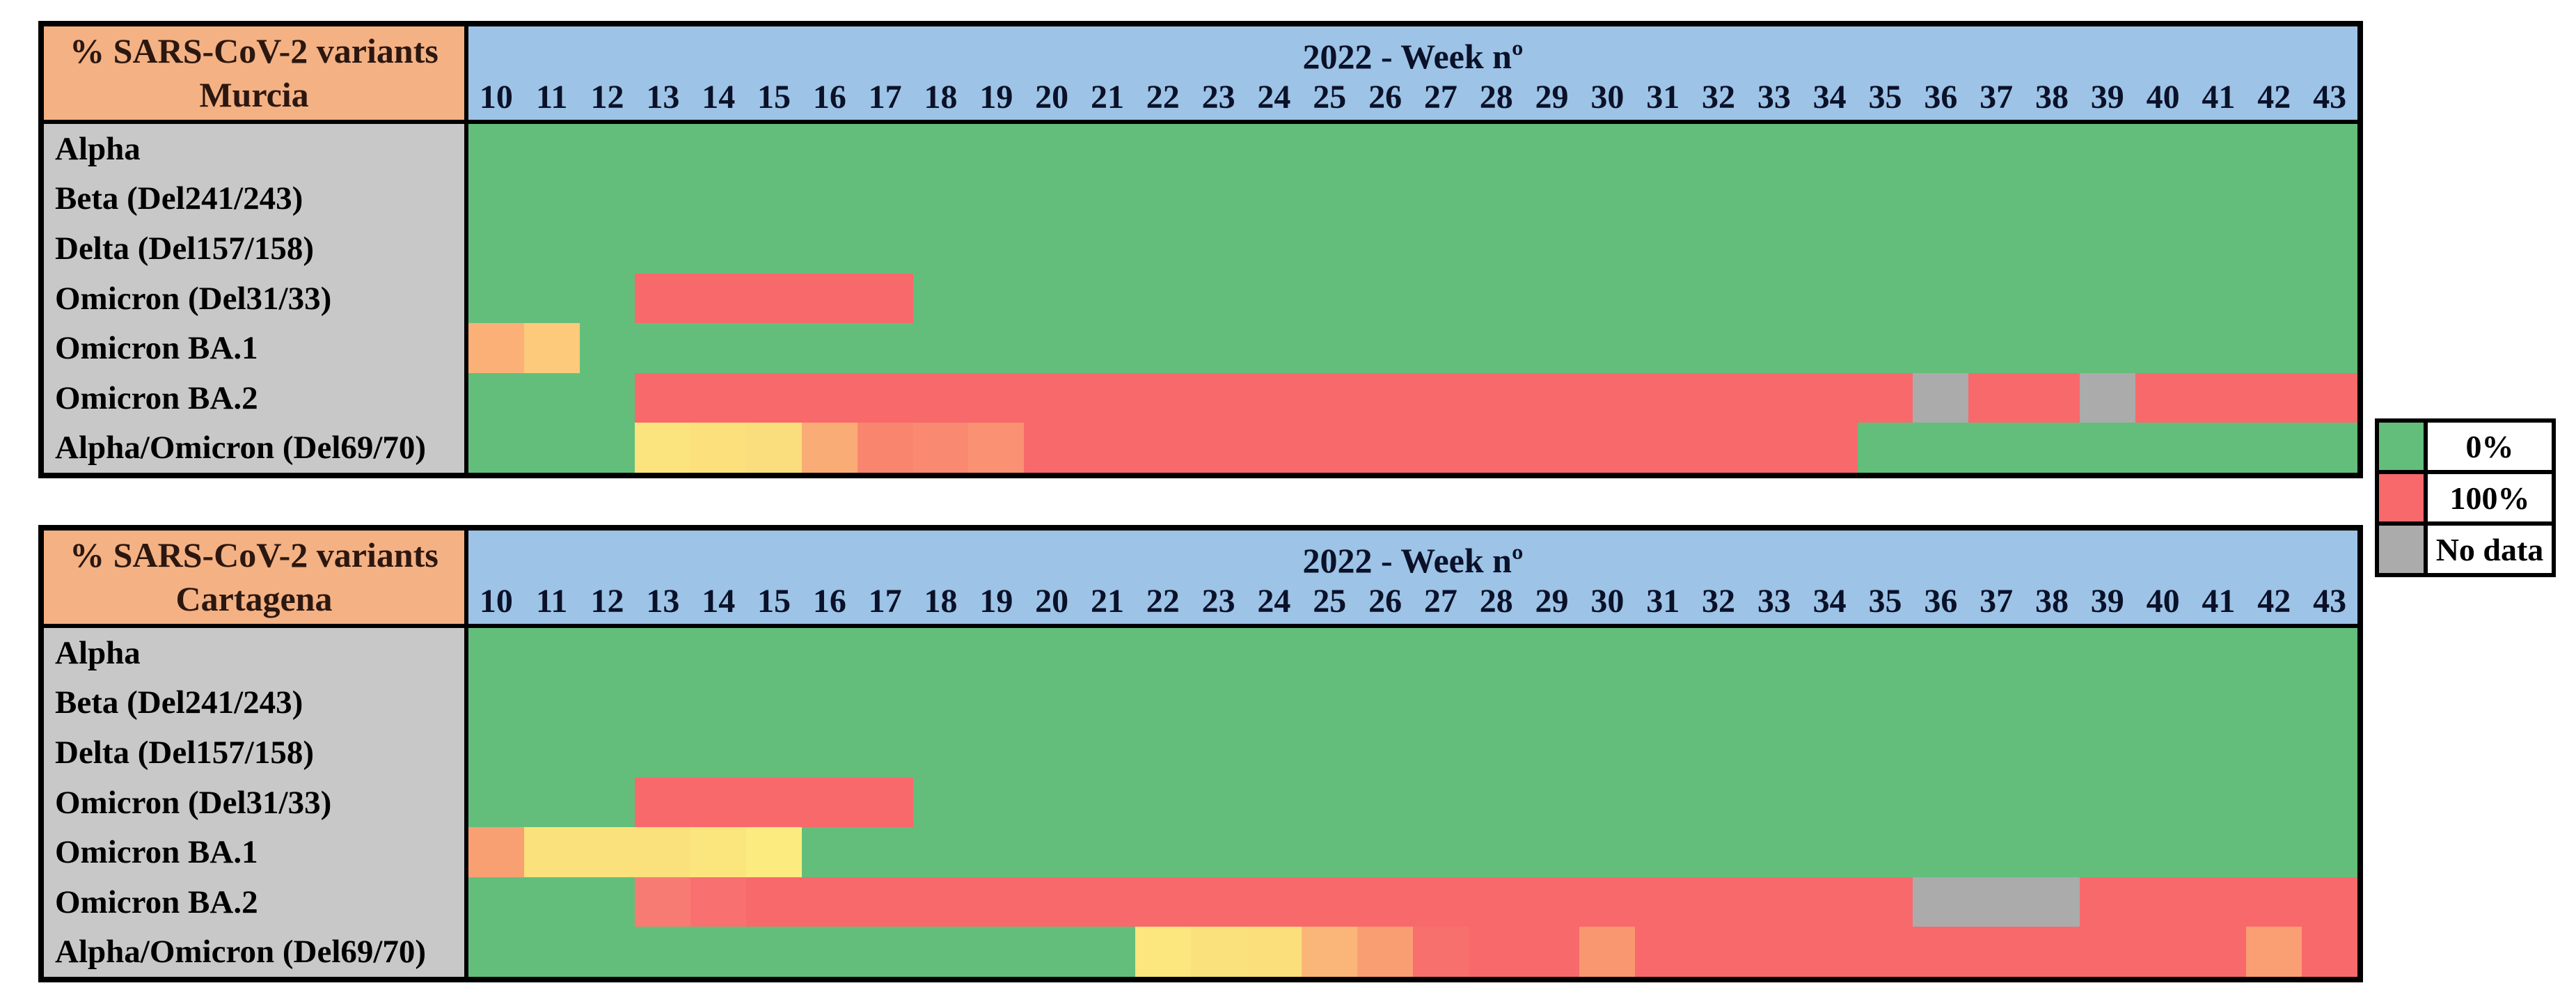 The height and width of the screenshot is (997, 2576). I want to click on variant-row-label: Omicron (Del31/33), so click(193, 298).